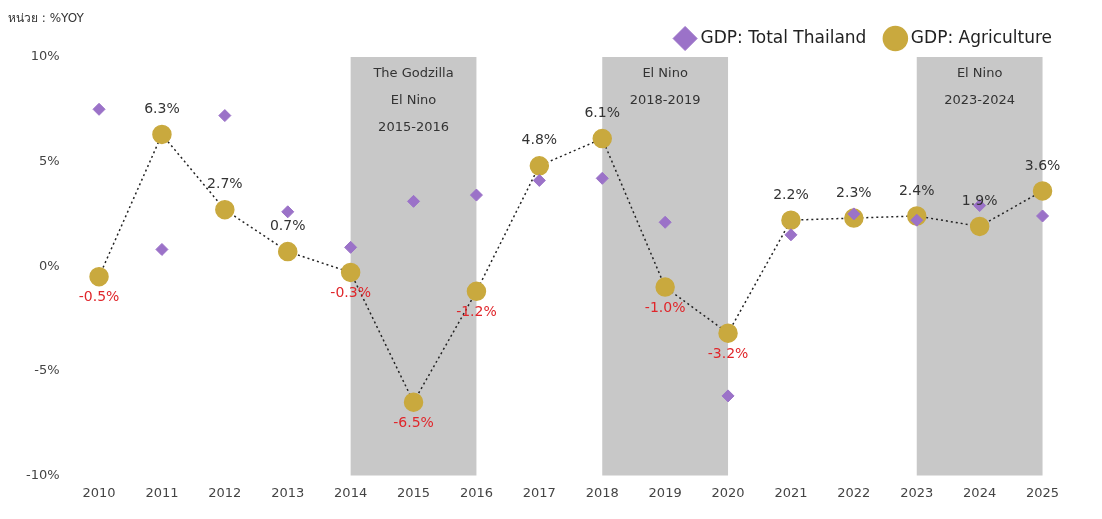  Describe the element at coordinates (539, 492) in the screenshot. I see `x-tick-label: 2017` at that location.